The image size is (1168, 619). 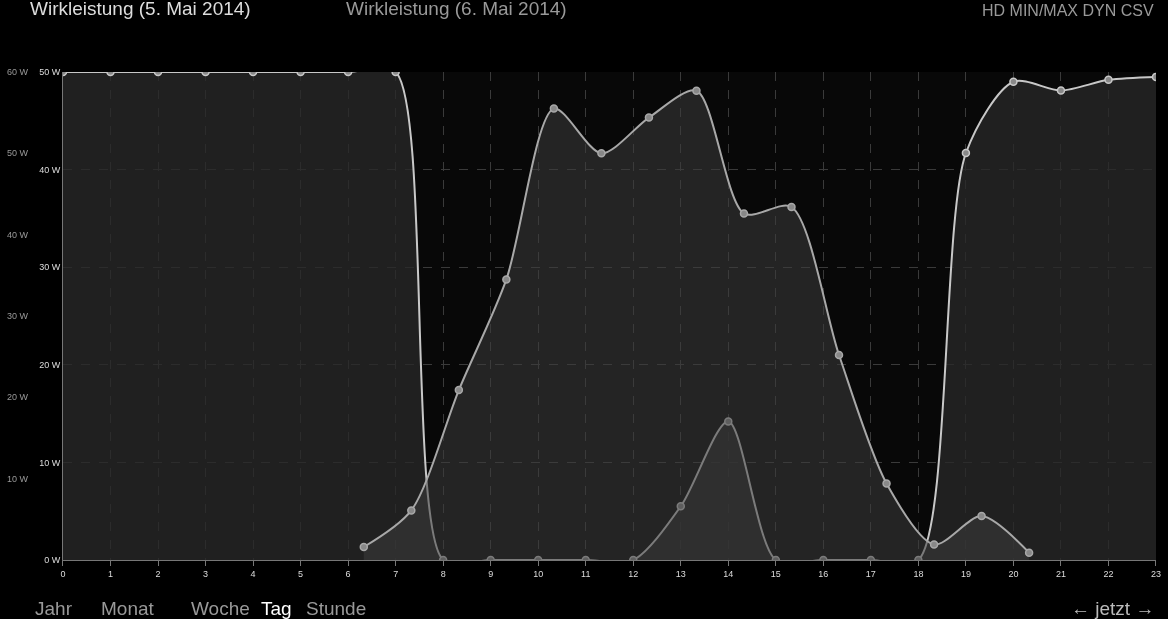 What do you see at coordinates (1013, 573) in the screenshot?
I see `x-tick-label: 20` at bounding box center [1013, 573].